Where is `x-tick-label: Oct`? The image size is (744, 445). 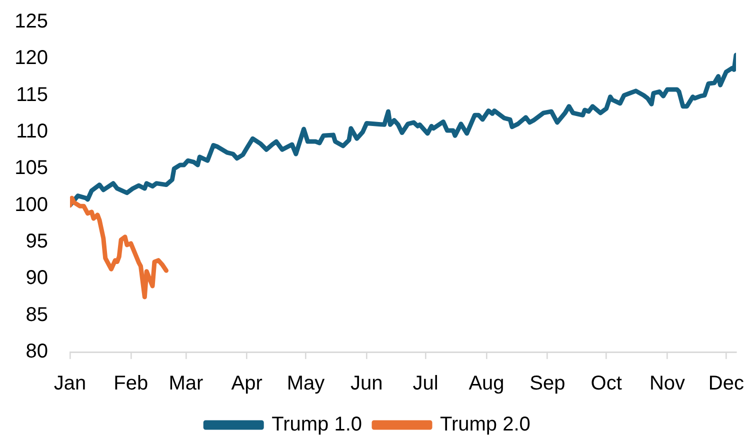
x-tick-label: Oct is located at coordinates (606, 383).